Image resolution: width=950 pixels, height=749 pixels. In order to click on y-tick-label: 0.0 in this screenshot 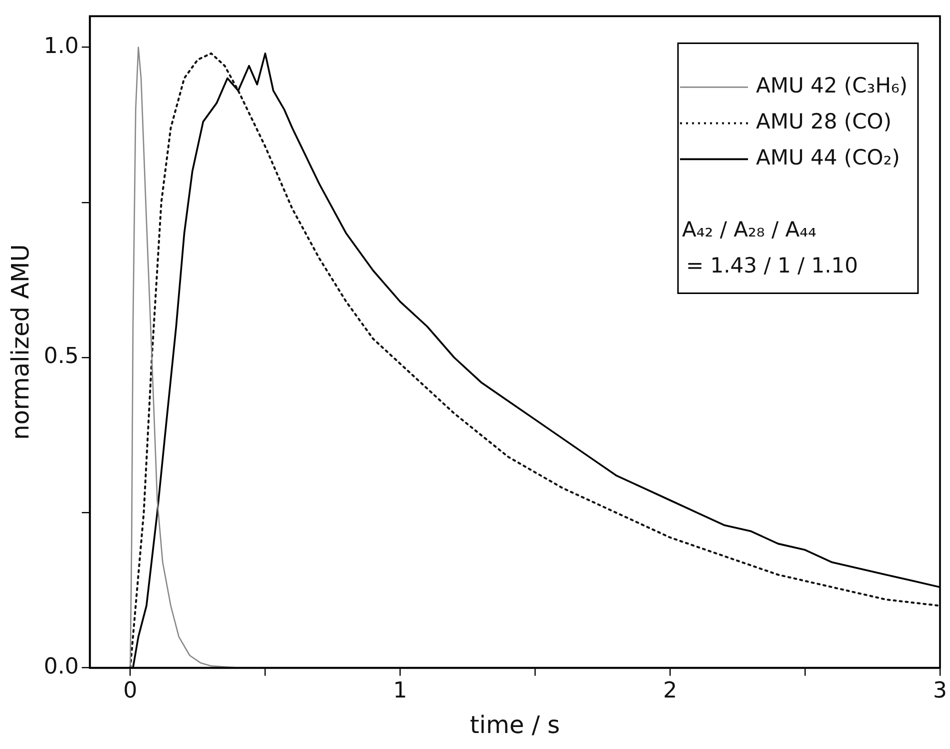, I will do `click(61, 667)`.